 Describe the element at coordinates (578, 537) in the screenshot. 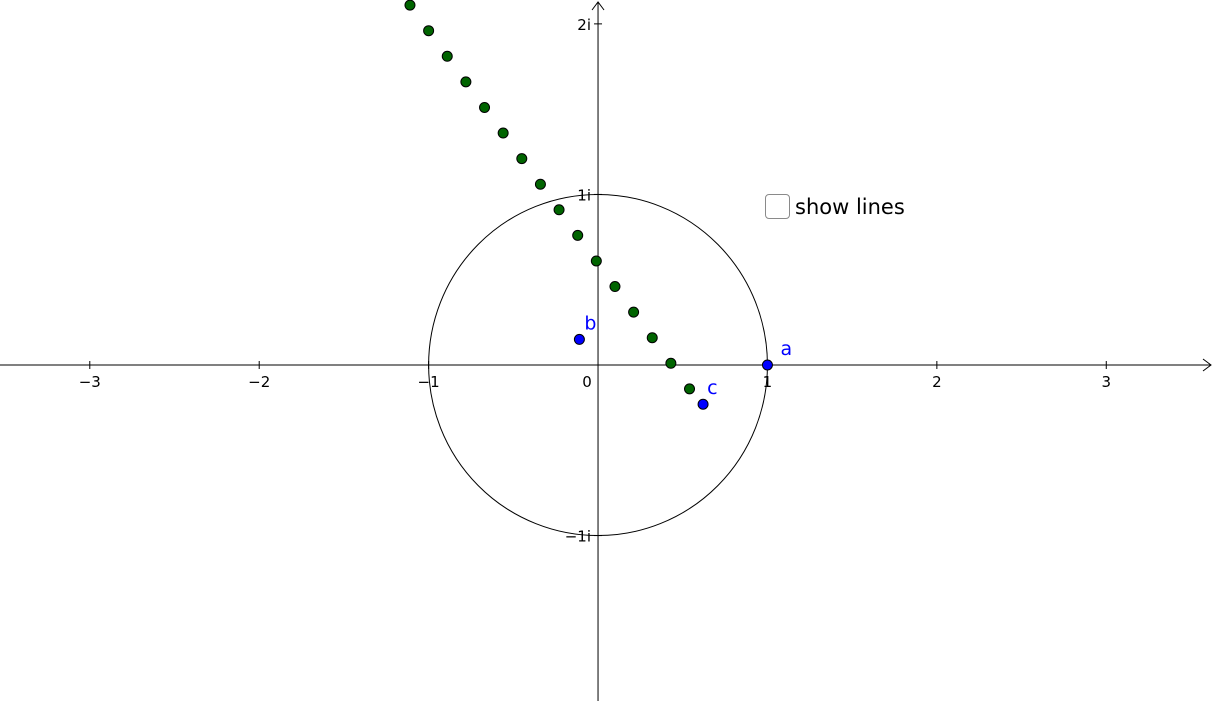

I see `y-tick-label: −1i` at that location.